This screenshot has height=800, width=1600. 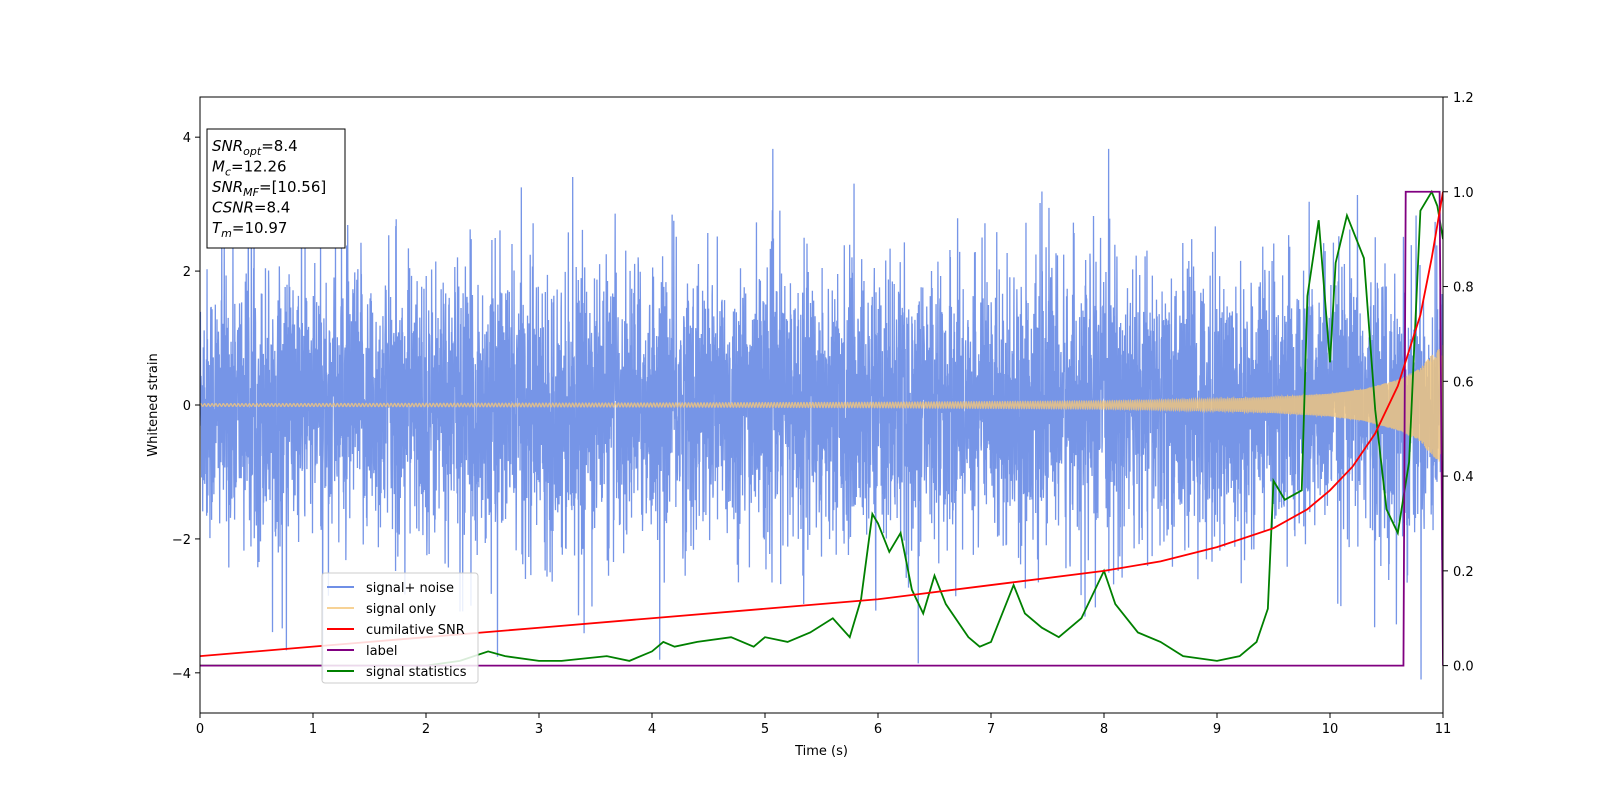 I want to click on left-y-tick-label: 0, so click(x=187, y=406).